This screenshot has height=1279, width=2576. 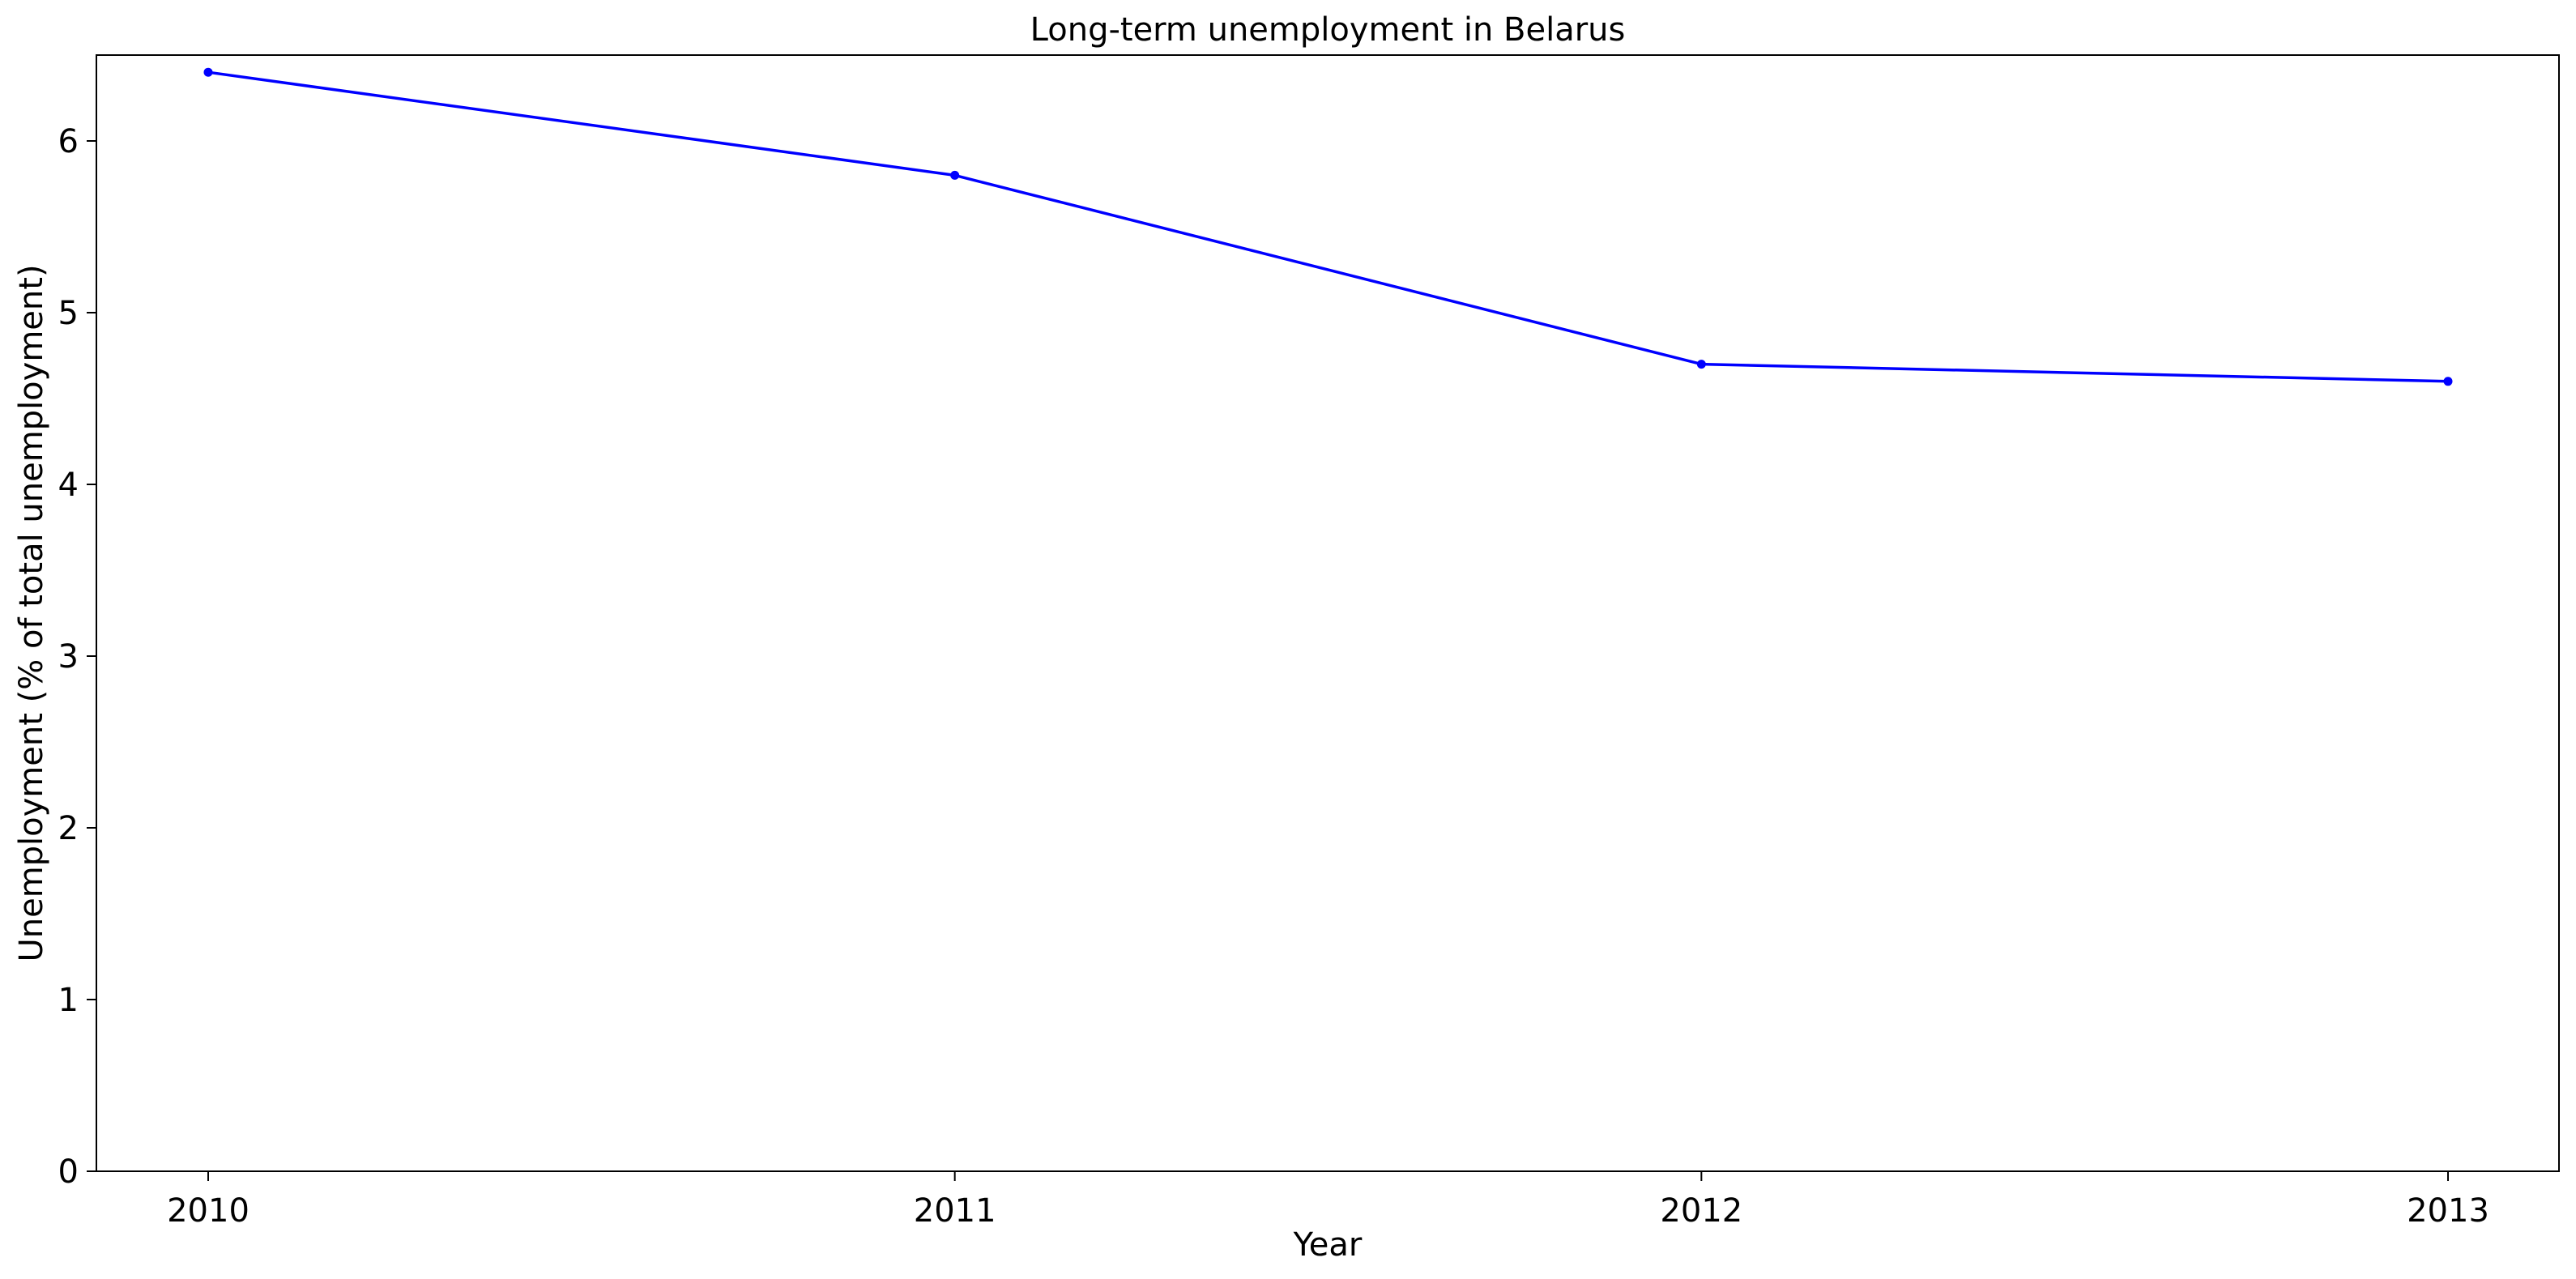 What do you see at coordinates (955, 175) in the screenshot?
I see `data-point-2011` at bounding box center [955, 175].